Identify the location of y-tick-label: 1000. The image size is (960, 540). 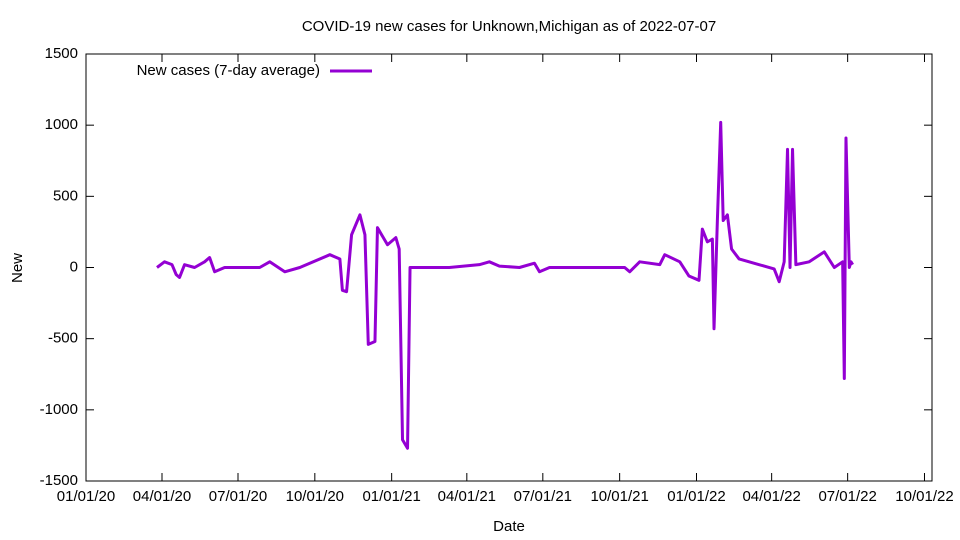
(61, 124).